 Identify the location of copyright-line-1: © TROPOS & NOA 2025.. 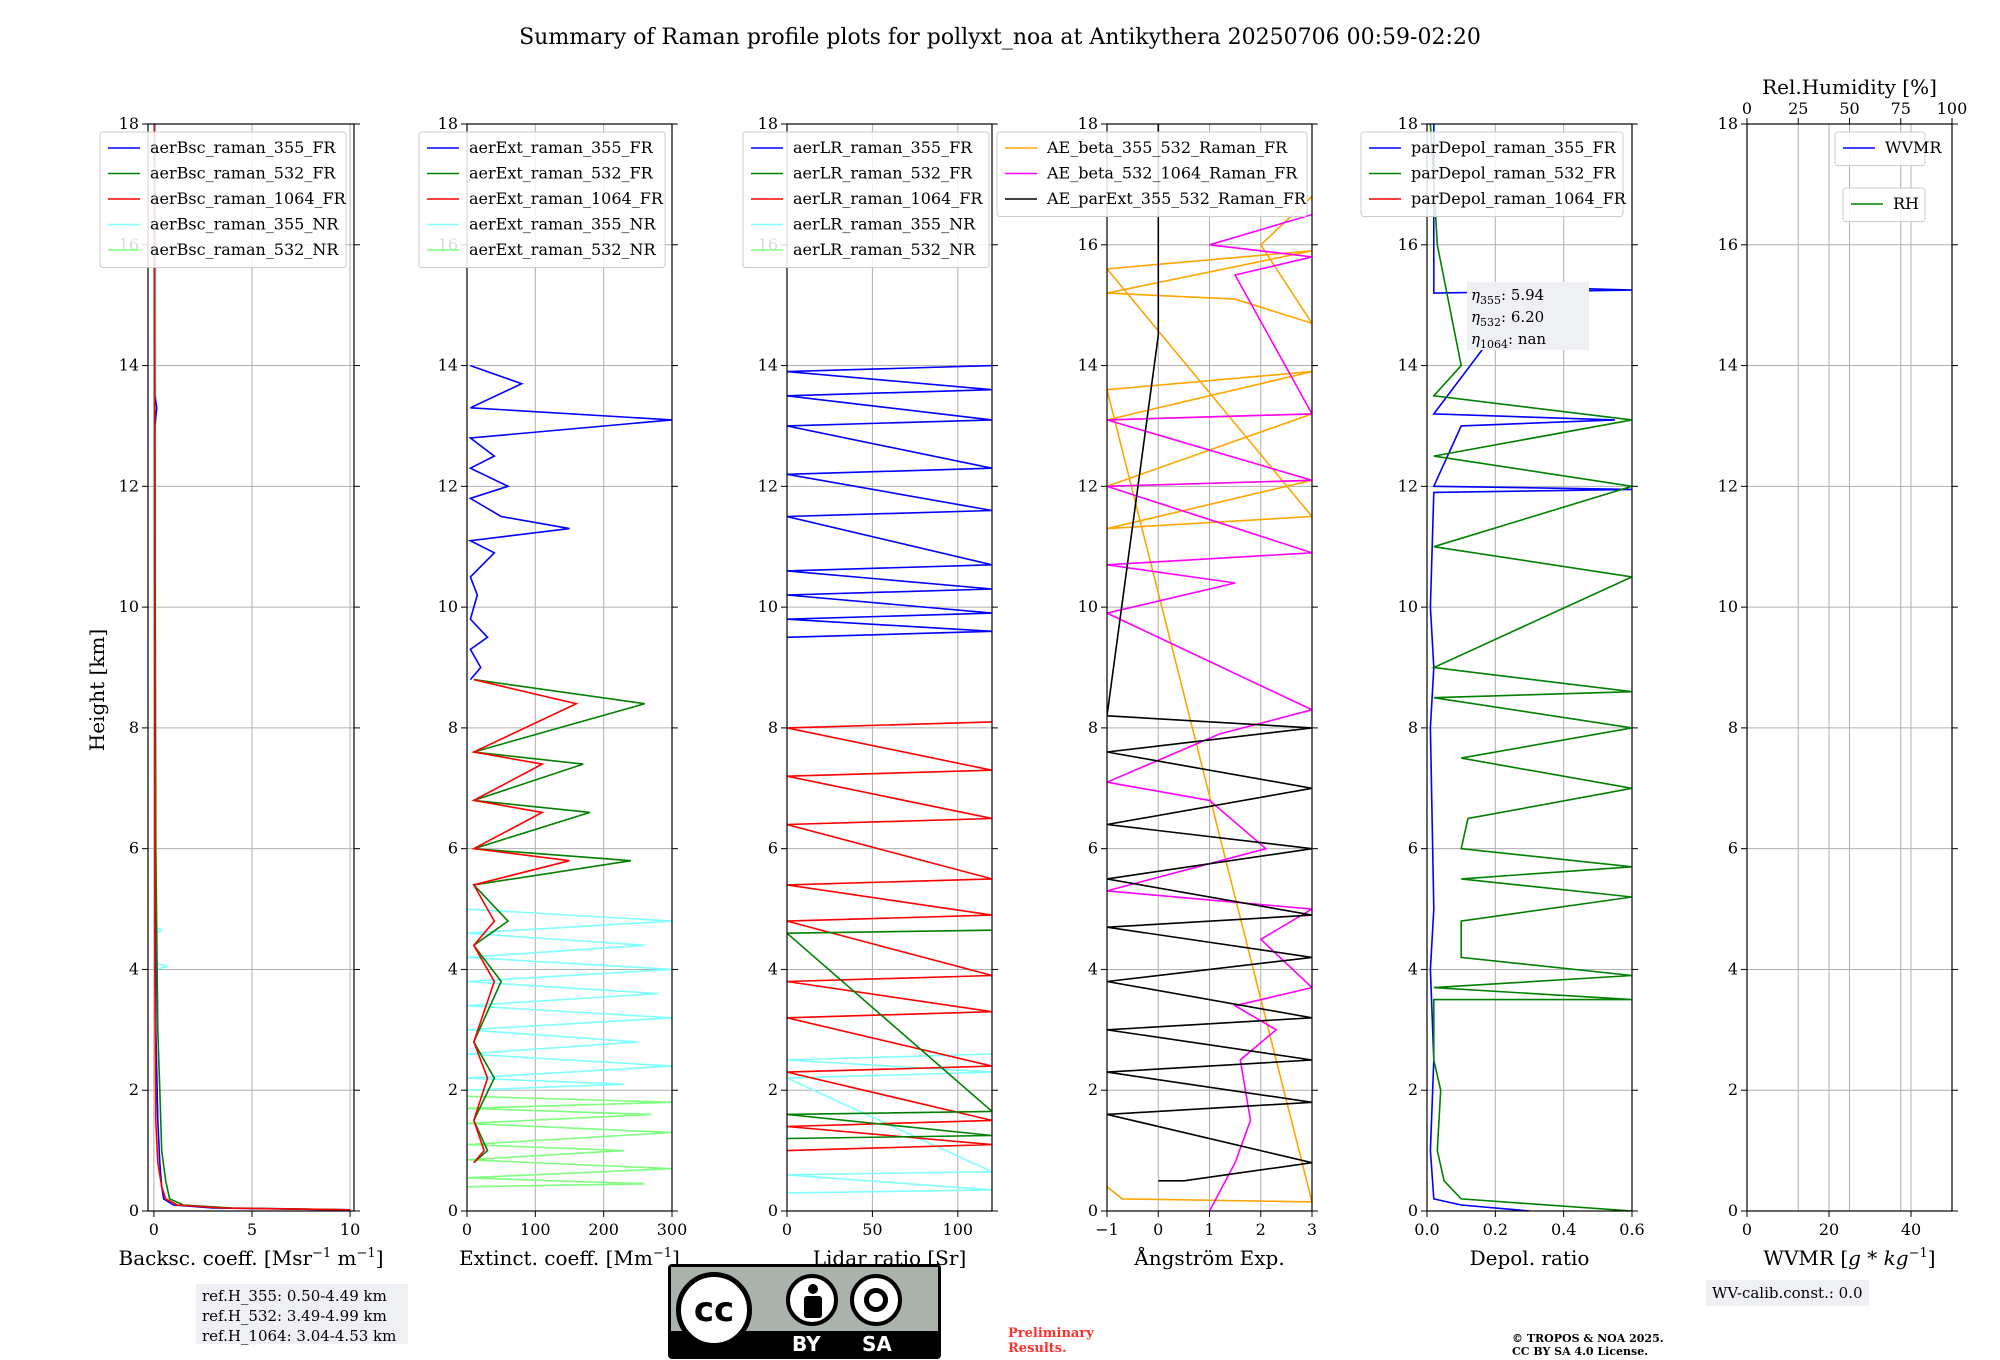
(1588, 1338).